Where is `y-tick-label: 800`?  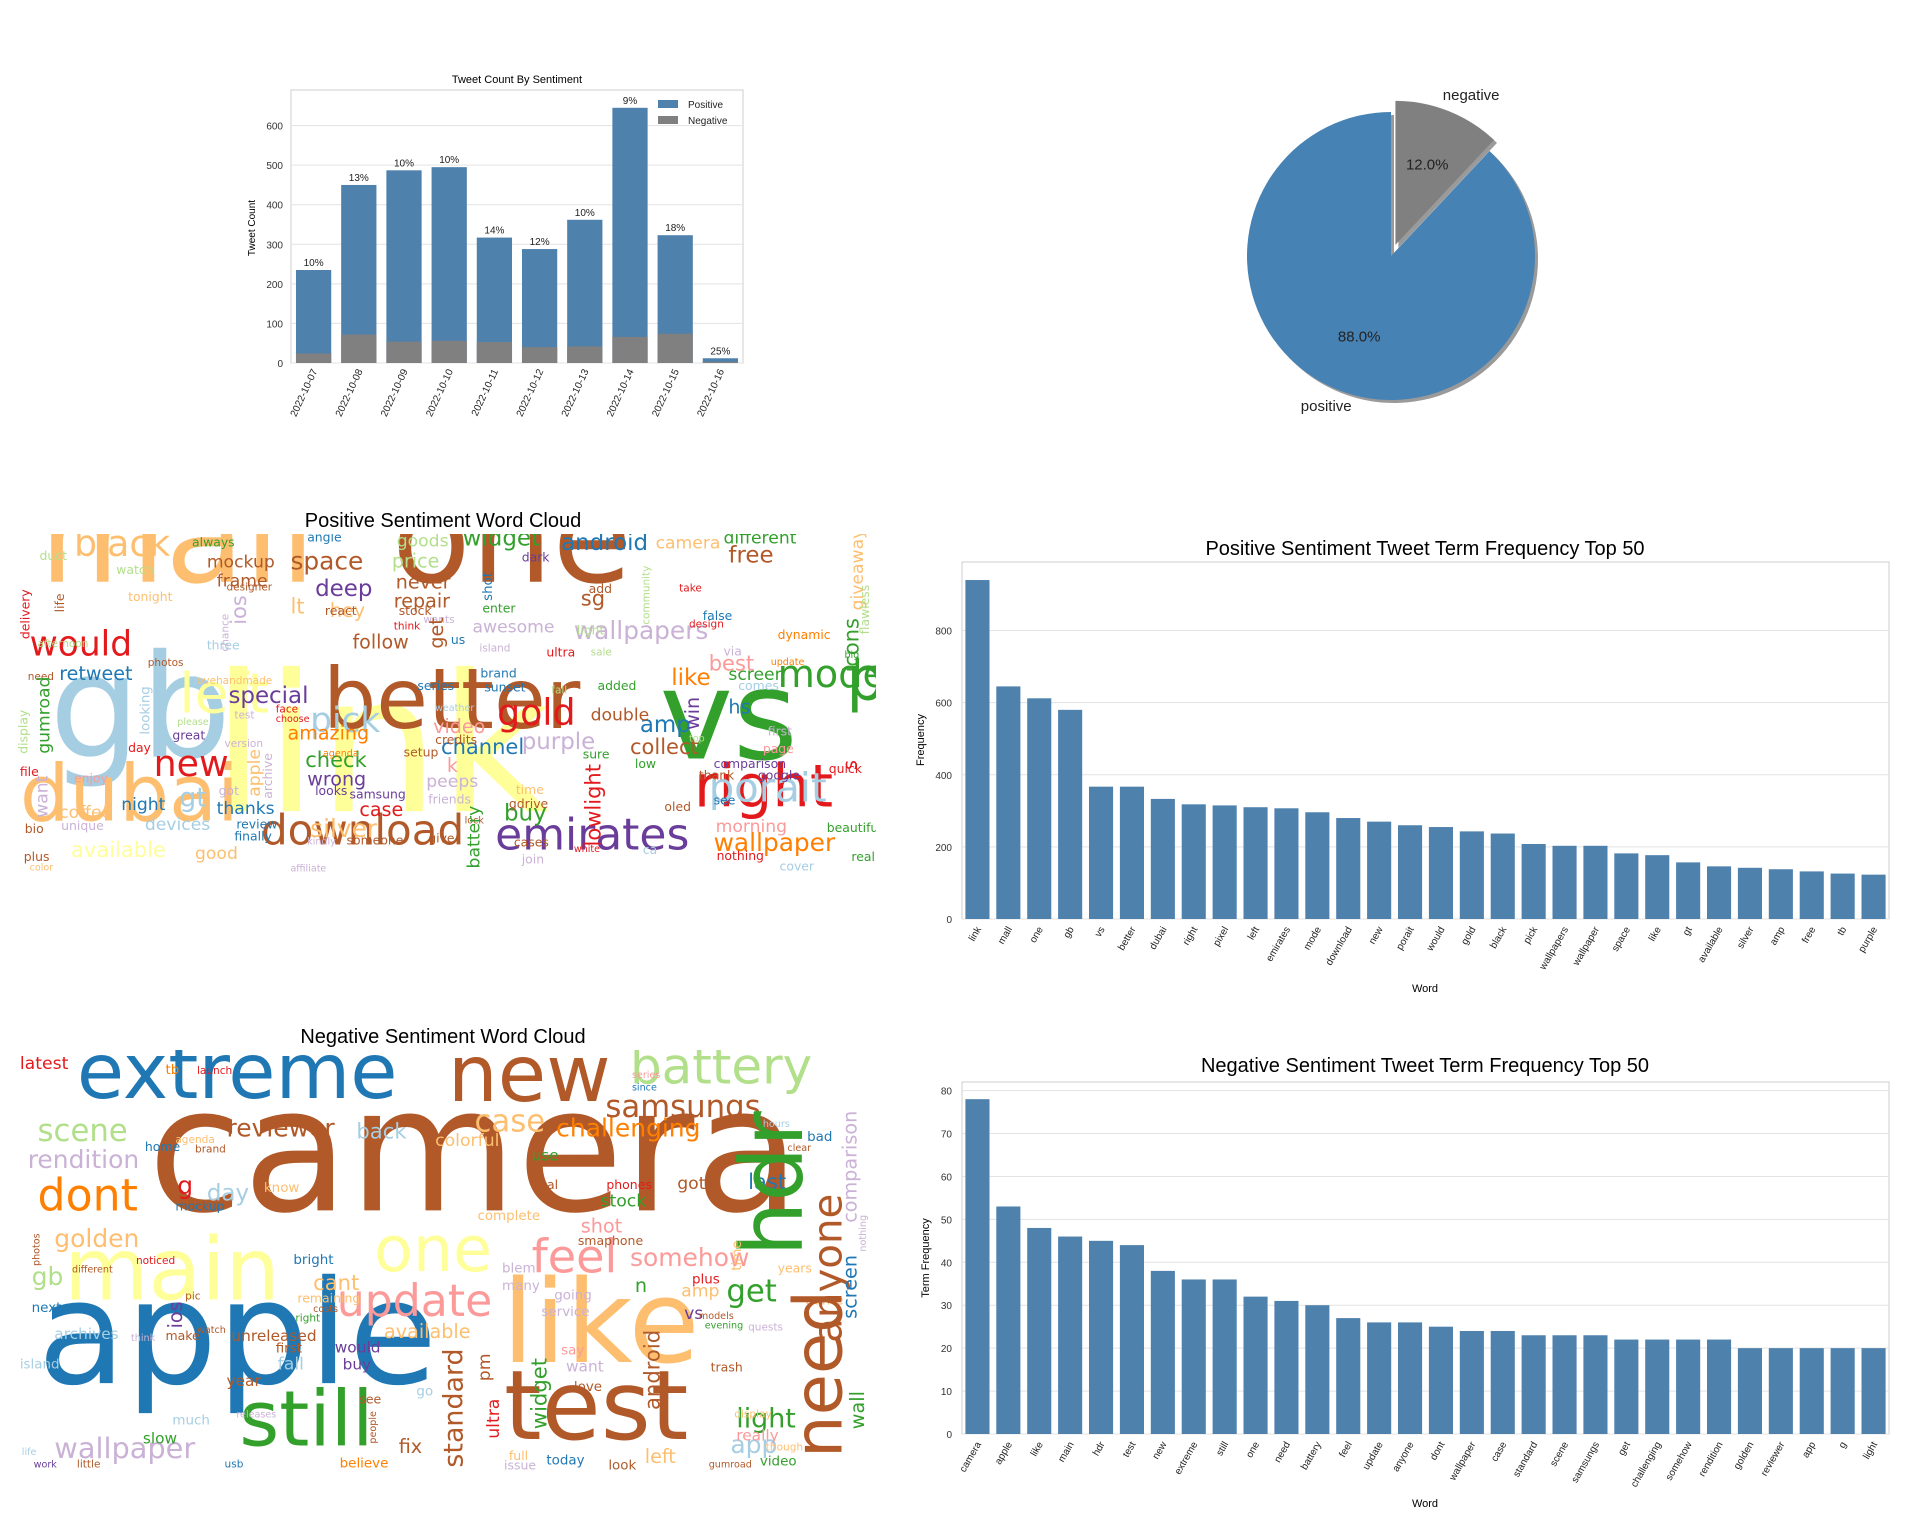
y-tick-label: 800 is located at coordinates (943, 632).